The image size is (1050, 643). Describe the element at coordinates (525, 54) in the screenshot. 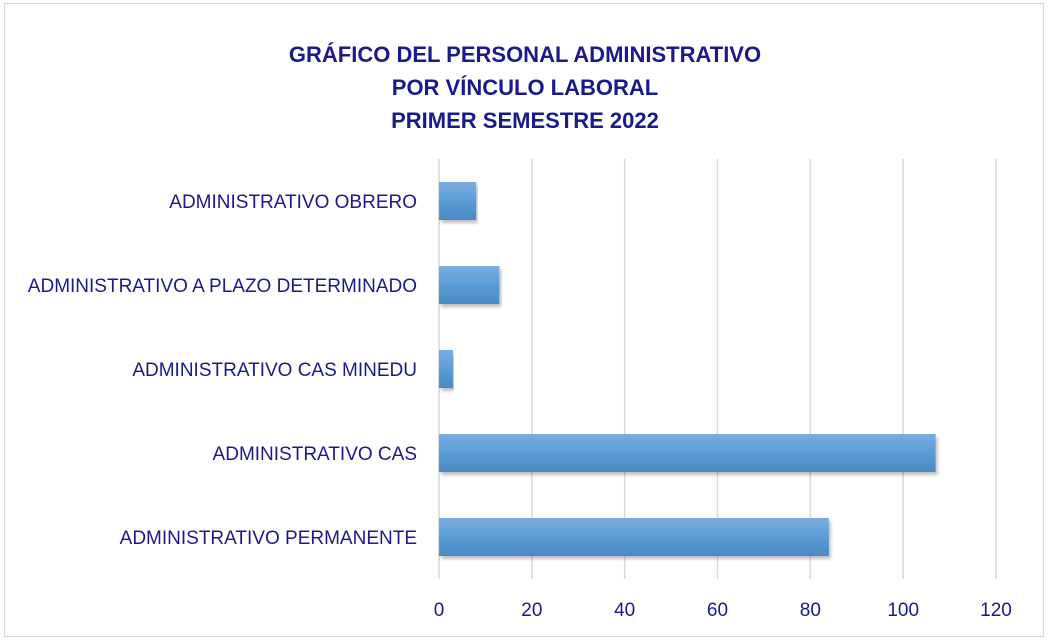

I see `chart-title-line-1: GRÁFICO DEL PERSONAL ADMINISTRATIVO` at that location.